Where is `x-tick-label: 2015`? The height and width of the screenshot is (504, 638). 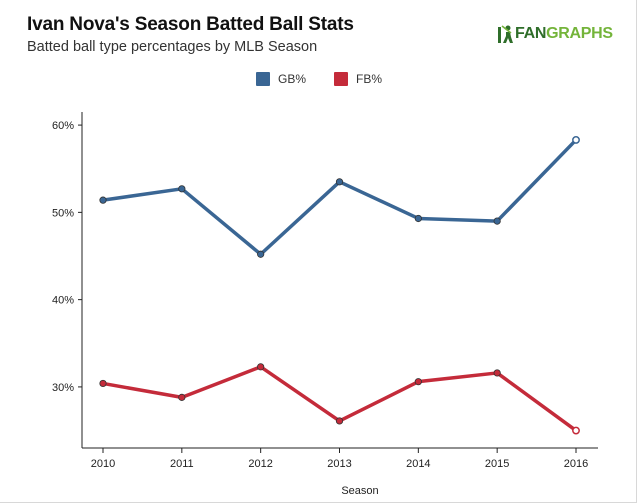
x-tick-label: 2015 is located at coordinates (497, 464).